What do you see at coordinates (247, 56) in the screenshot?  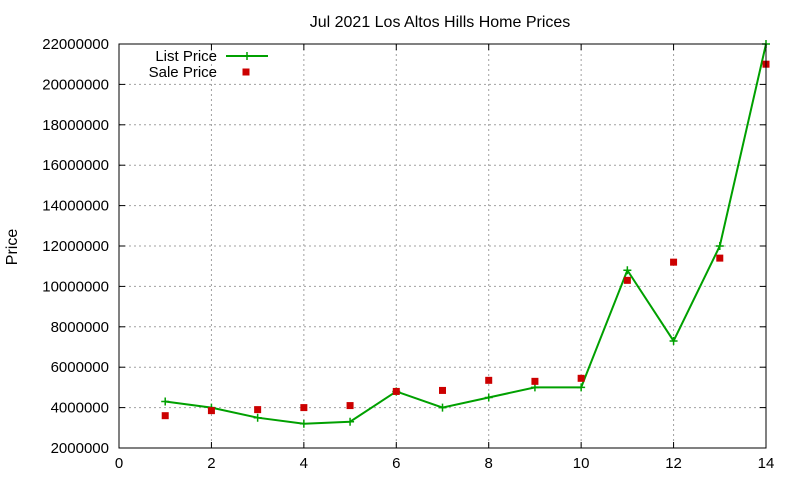 I see `legend-plus-marker` at bounding box center [247, 56].